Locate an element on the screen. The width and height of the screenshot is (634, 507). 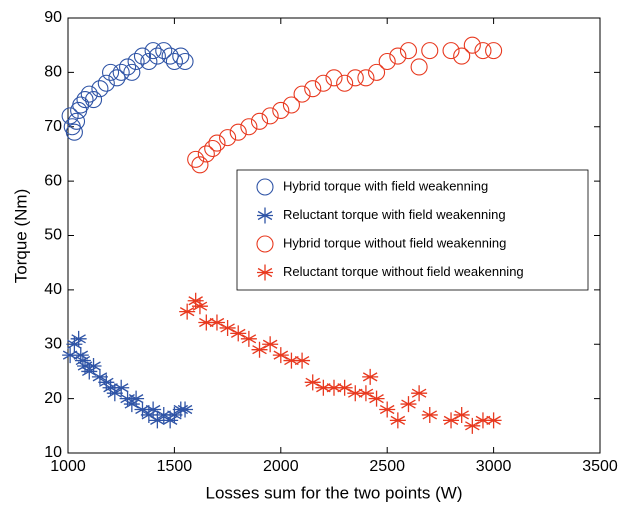
y-tick-label: 70 is located at coordinates (53, 126).